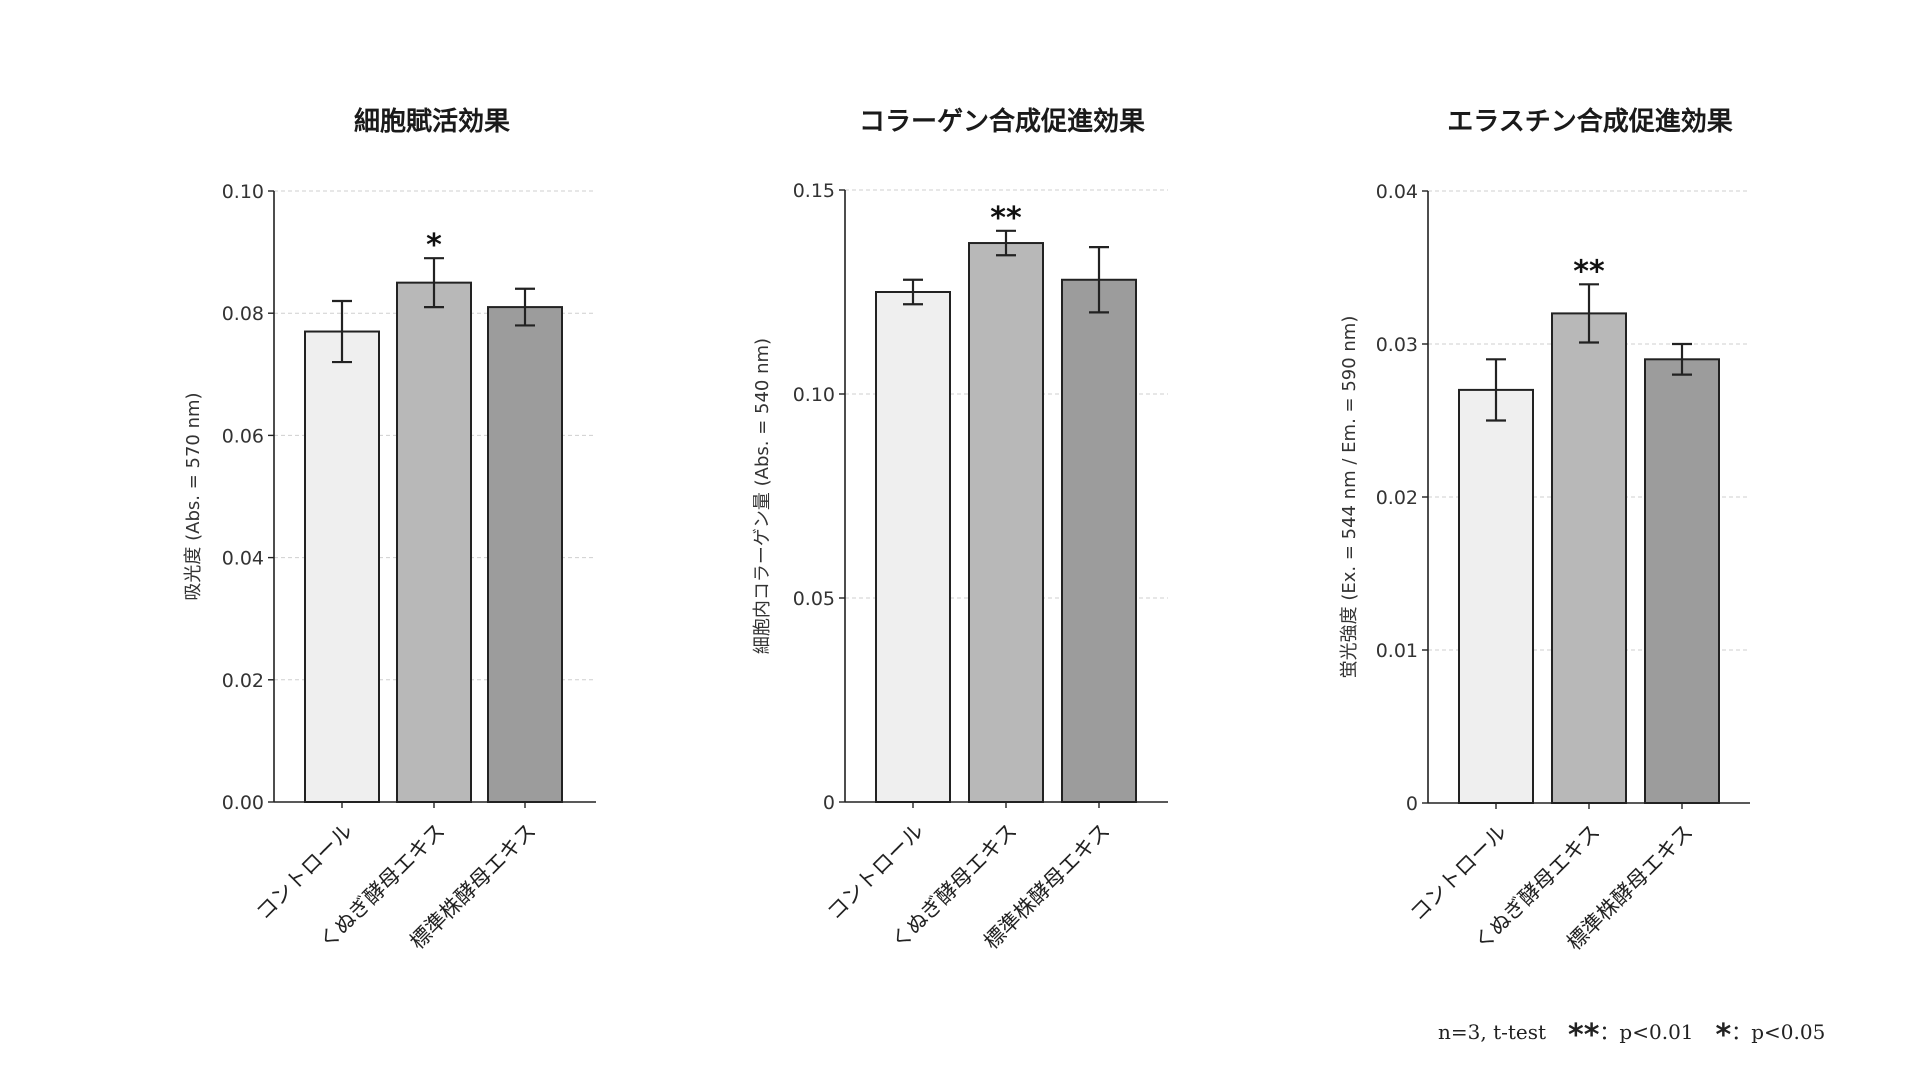 The width and height of the screenshot is (1920, 1065). What do you see at coordinates (1397, 651) in the screenshot?
I see `y-tick-label: 0.01` at bounding box center [1397, 651].